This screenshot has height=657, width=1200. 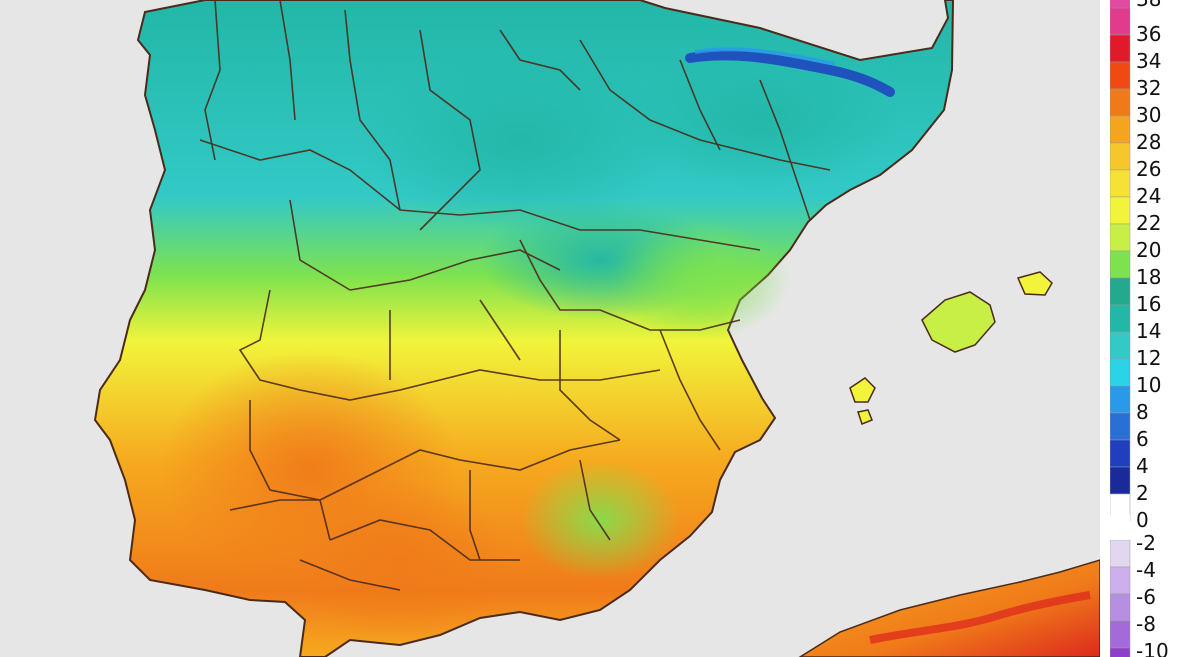 What do you see at coordinates (1148, 196) in the screenshot?
I see `legend-tick-label: 24` at bounding box center [1148, 196].